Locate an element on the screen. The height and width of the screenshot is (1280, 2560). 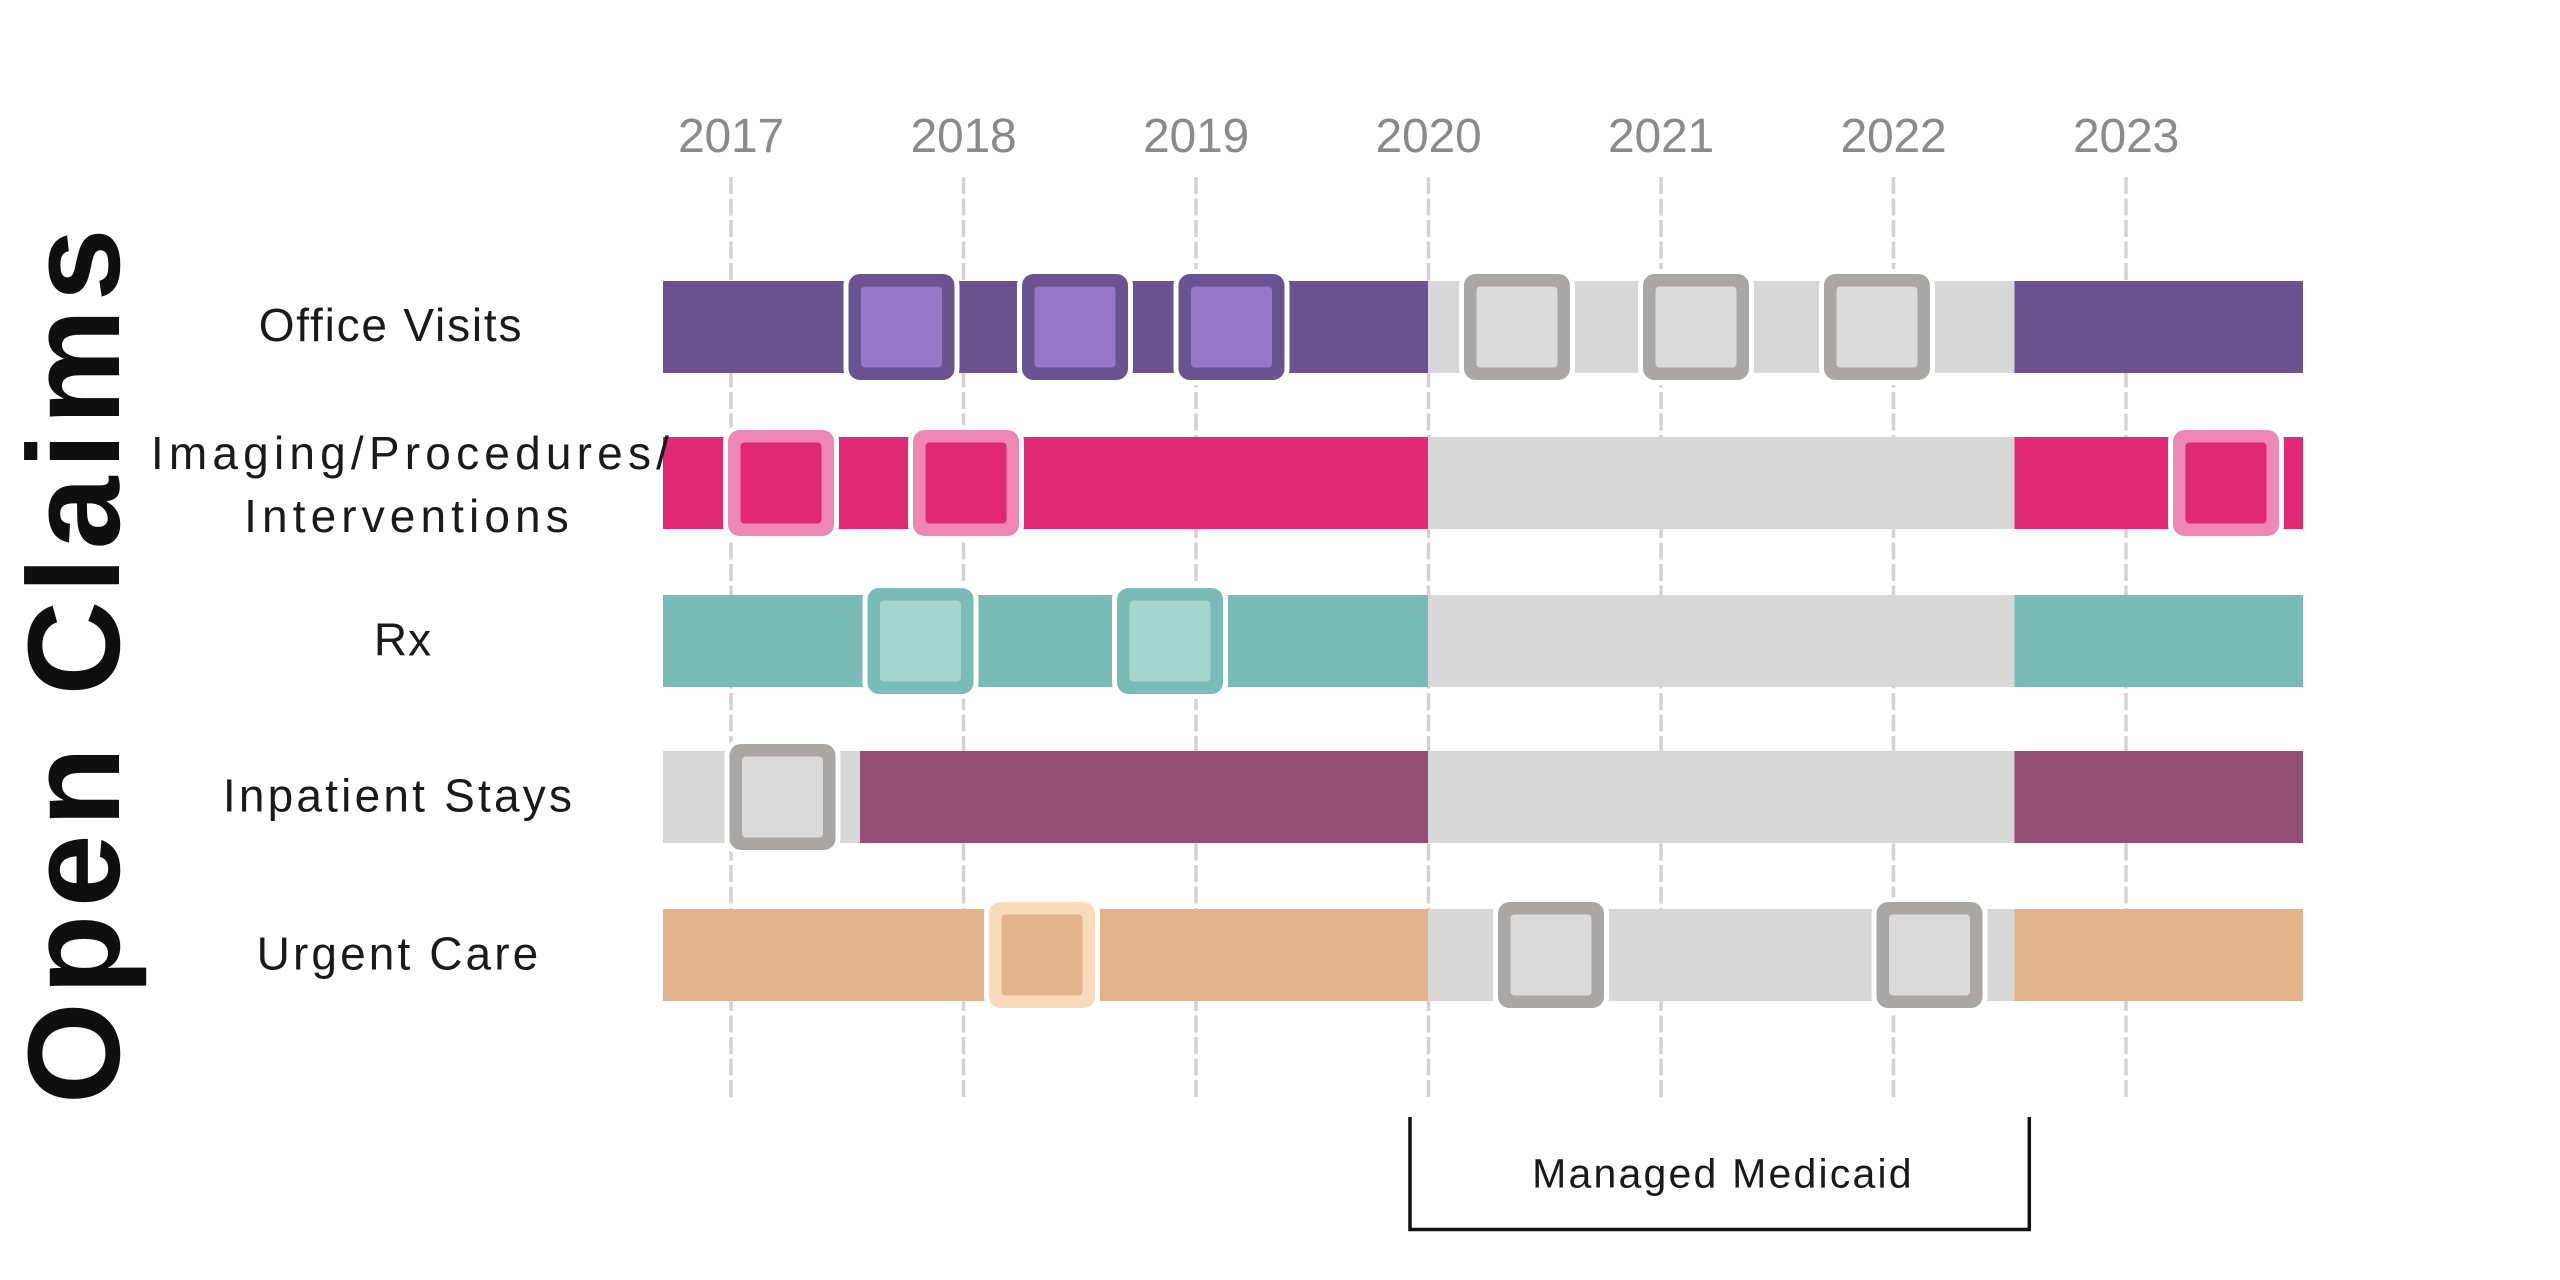
svg-text: Rx is located at coordinates (403, 640).